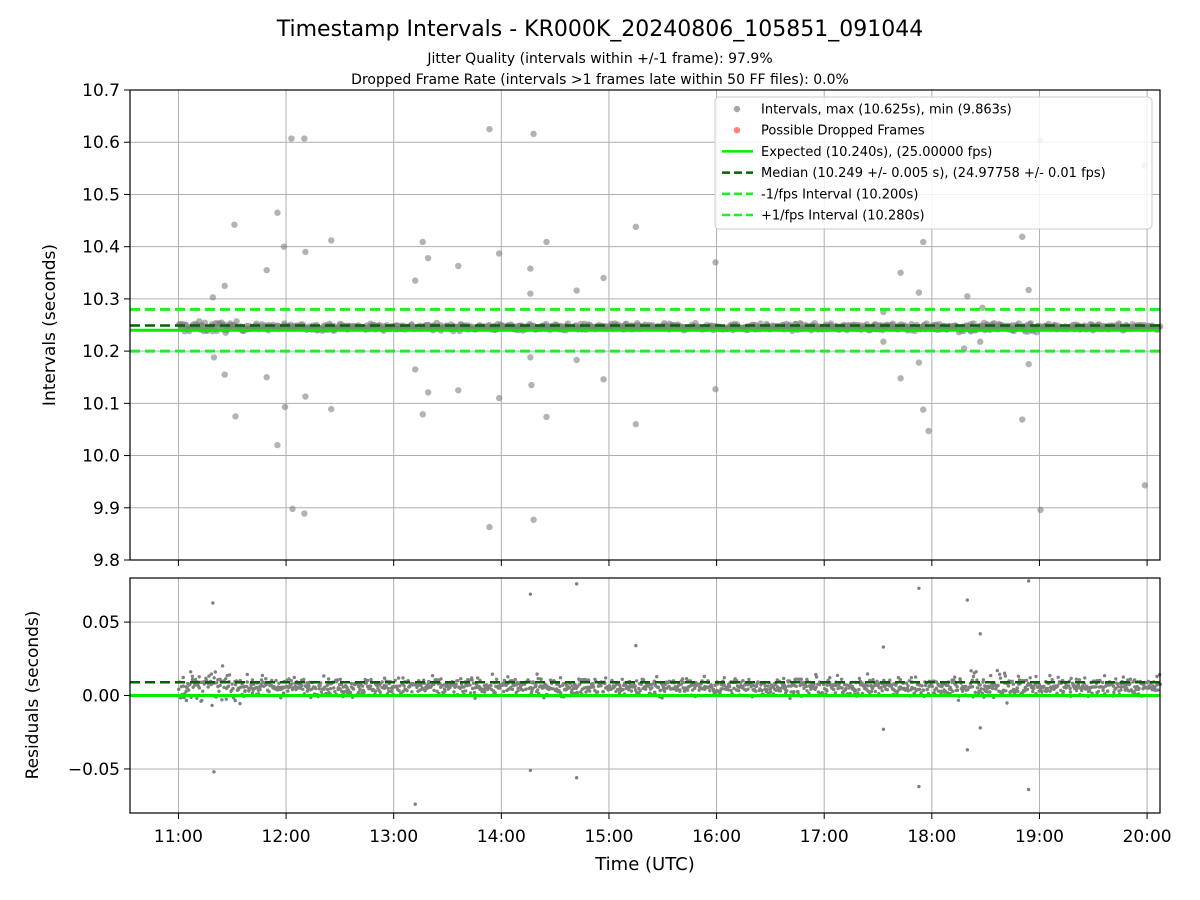 This screenshot has height=900, width=1200. I want to click on x-tick-label: 11:00, so click(178, 837).